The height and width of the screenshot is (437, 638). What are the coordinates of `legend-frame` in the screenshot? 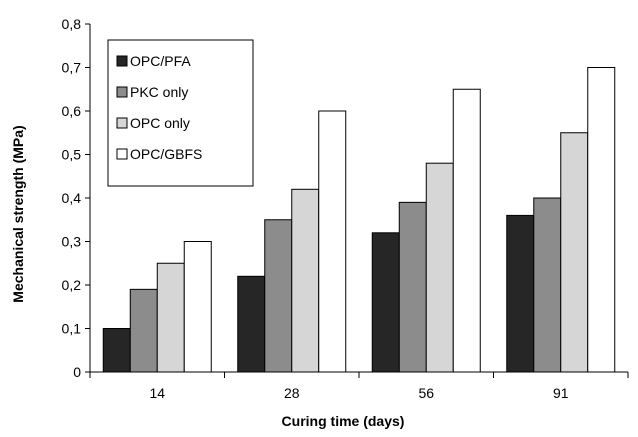 It's located at (180, 113).